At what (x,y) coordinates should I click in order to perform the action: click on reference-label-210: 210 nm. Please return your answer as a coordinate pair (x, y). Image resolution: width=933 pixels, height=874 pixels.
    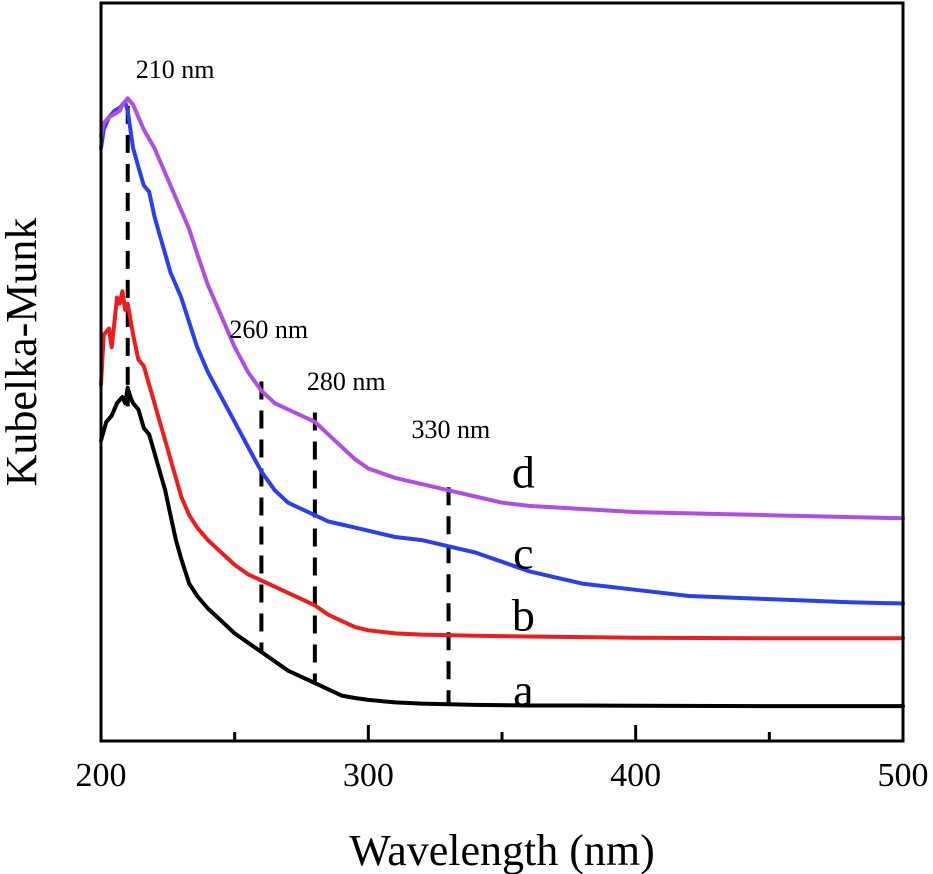
    Looking at the image, I should click on (175, 69).